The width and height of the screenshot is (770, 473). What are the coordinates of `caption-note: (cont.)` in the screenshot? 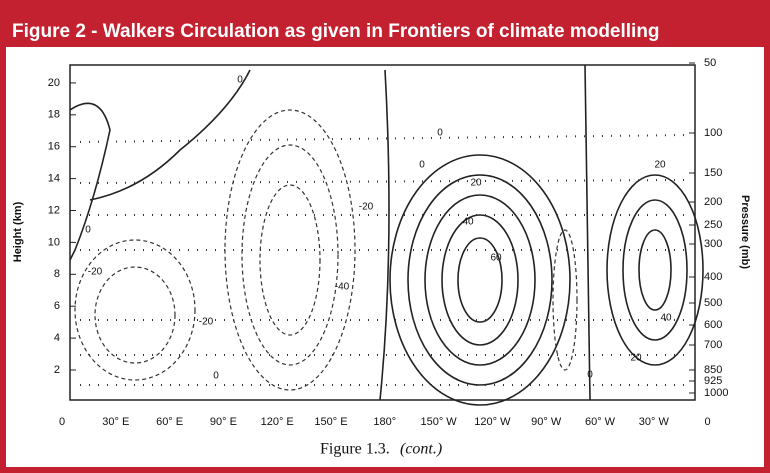 It's located at (421, 449).